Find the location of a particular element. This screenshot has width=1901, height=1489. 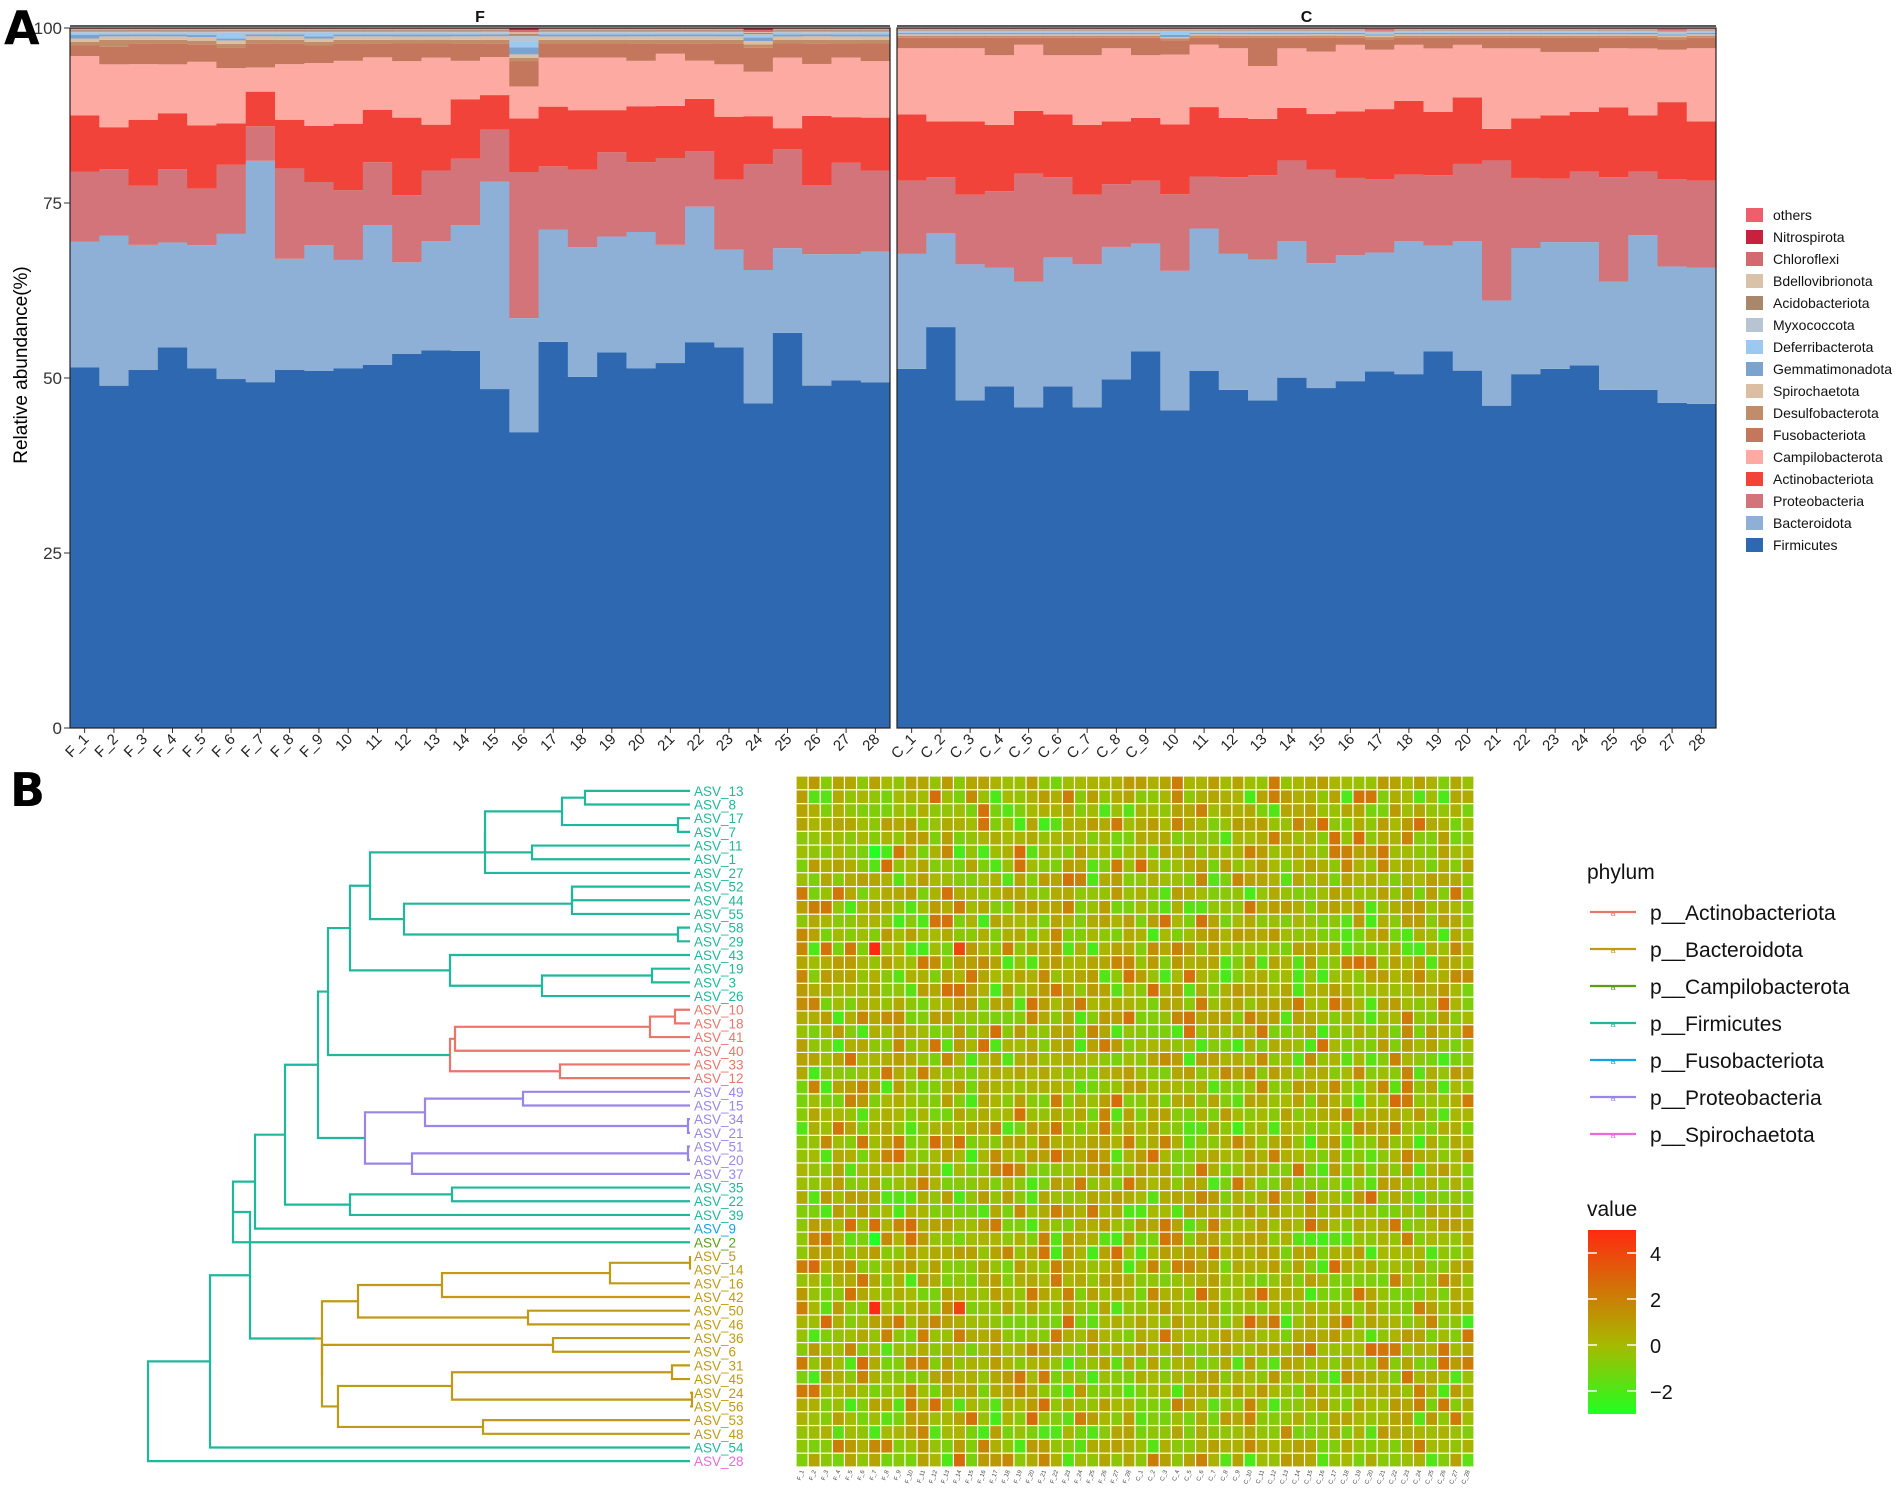

bar-segment-proteobacteria is located at coordinates (970, 229).